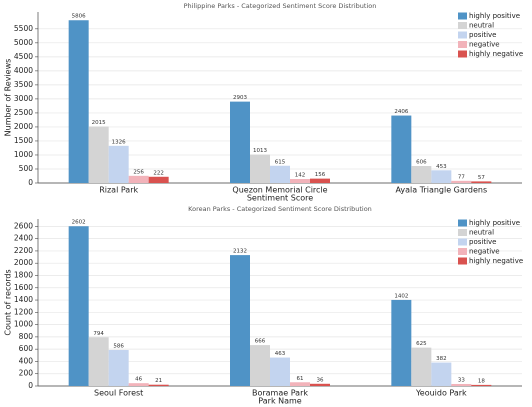  What do you see at coordinates (118, 347) in the screenshot?
I see `value-label: 586` at bounding box center [118, 347].